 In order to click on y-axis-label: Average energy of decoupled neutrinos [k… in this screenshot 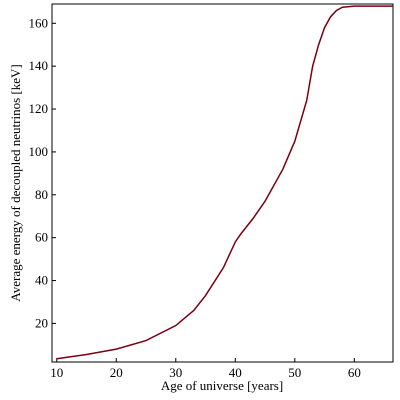, I will do `click(15, 182)`.